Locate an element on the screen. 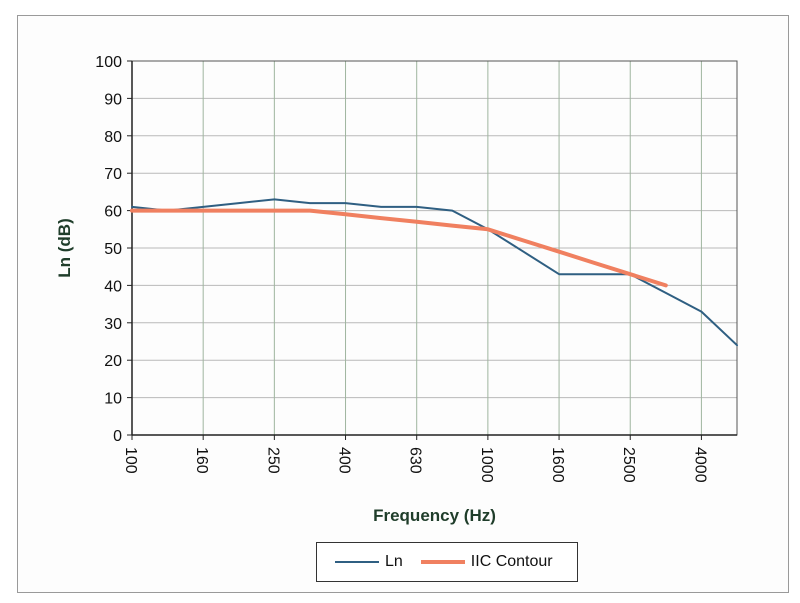 The width and height of the screenshot is (800, 603). y-tick-labels: 0 10 20 30 40 50 60 70 80 90 100 is located at coordinates (113, 249).